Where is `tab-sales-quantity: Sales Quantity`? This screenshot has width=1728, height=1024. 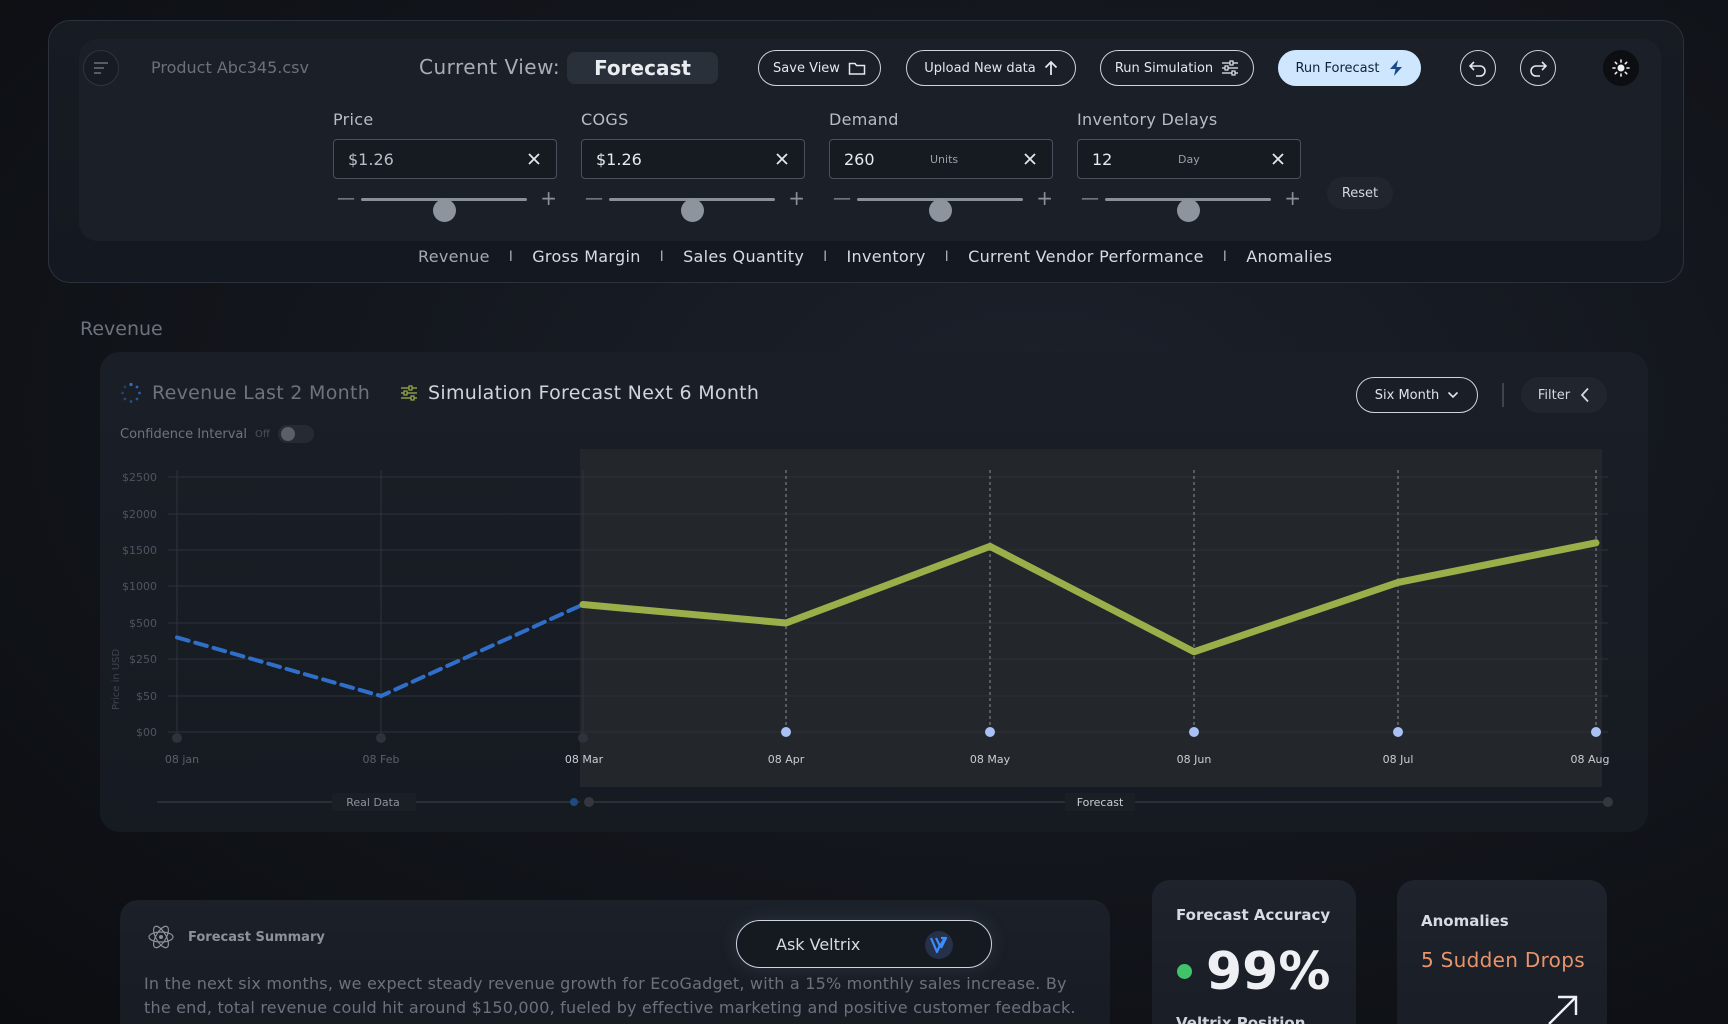
tab-sales-quantity: Sales Quantity is located at coordinates (744, 256).